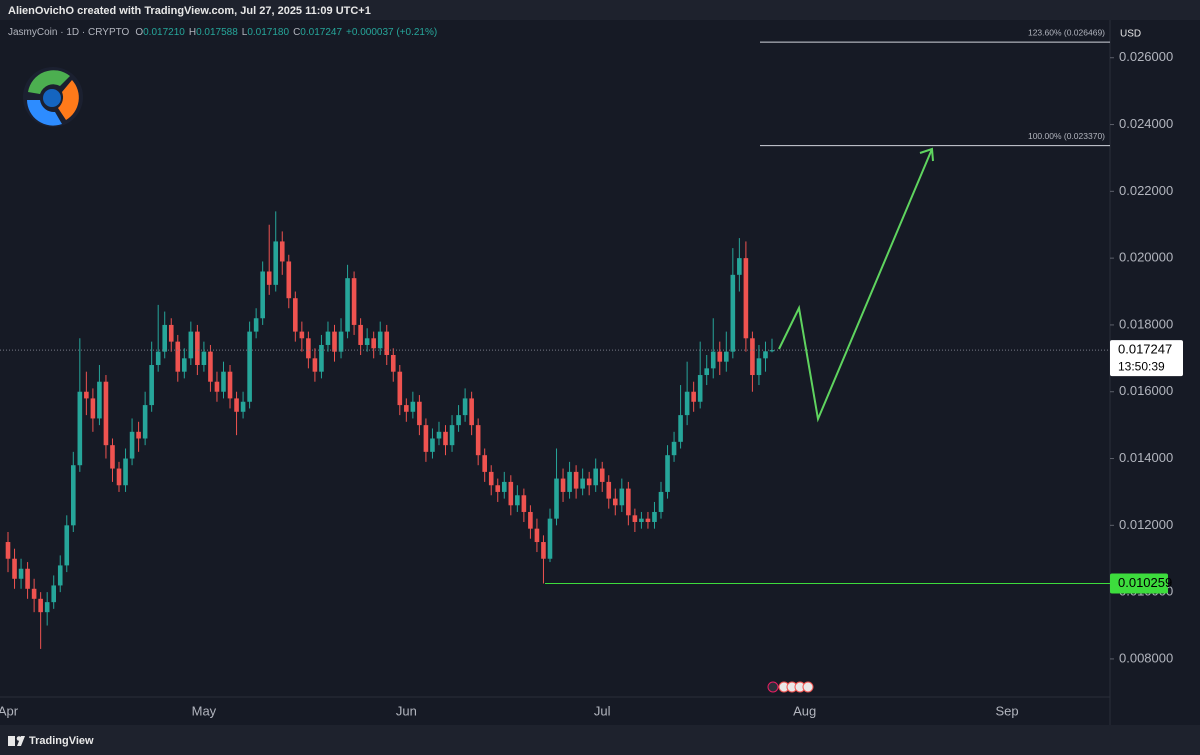 This screenshot has height=755, width=1200. Describe the element at coordinates (1066, 136) in the screenshot. I see `level-label: 100.00% (0.023370)` at that location.